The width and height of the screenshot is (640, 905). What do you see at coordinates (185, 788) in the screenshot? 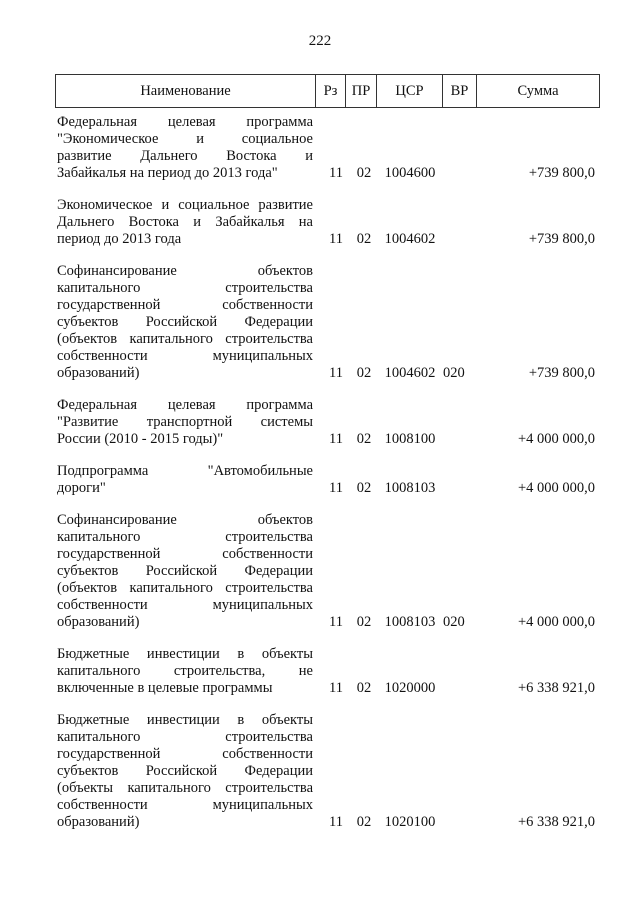
I see `name-line: (объекты капитального строительства` at bounding box center [185, 788].